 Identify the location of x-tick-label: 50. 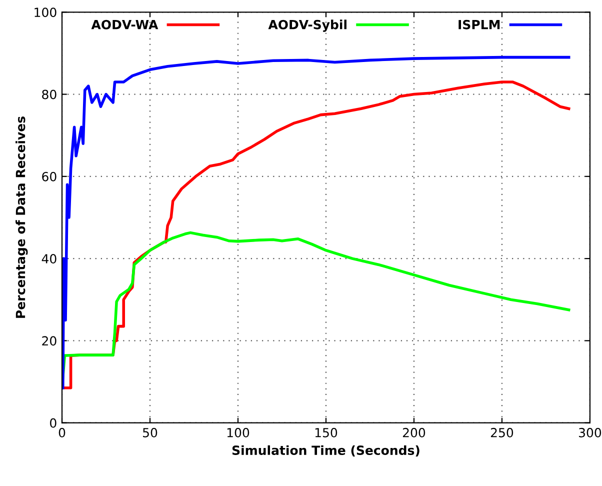
(150, 433).